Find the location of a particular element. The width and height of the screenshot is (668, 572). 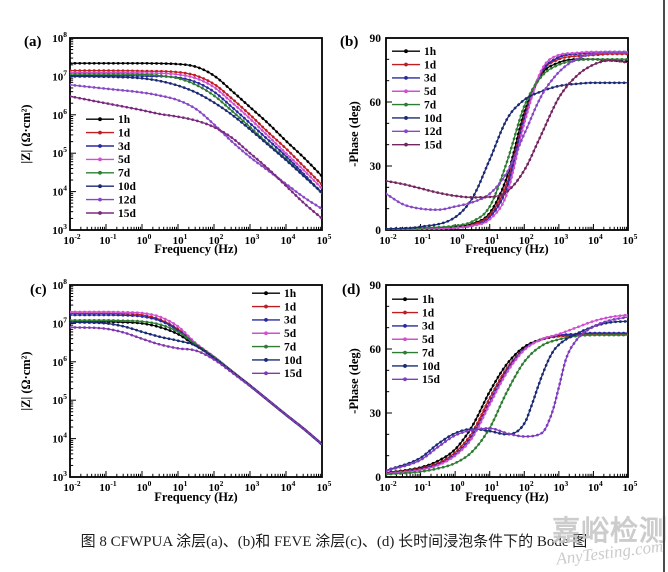

svg-text: 10-2 is located at coordinates (387, 486).